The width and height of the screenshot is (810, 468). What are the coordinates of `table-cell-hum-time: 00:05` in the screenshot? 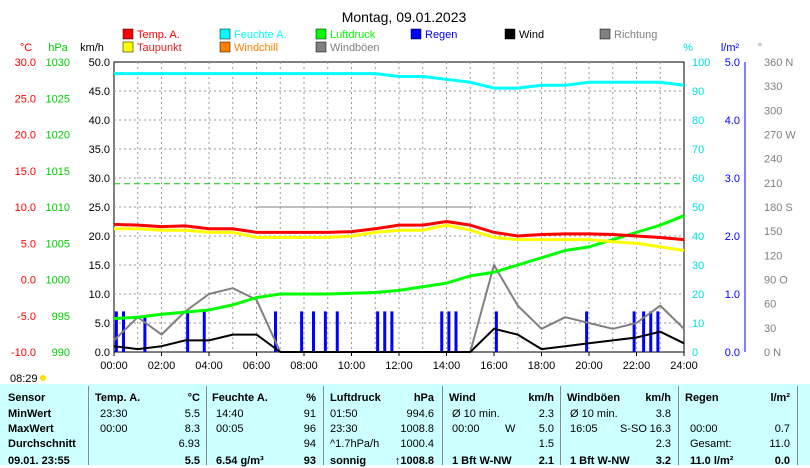 It's located at (230, 429).